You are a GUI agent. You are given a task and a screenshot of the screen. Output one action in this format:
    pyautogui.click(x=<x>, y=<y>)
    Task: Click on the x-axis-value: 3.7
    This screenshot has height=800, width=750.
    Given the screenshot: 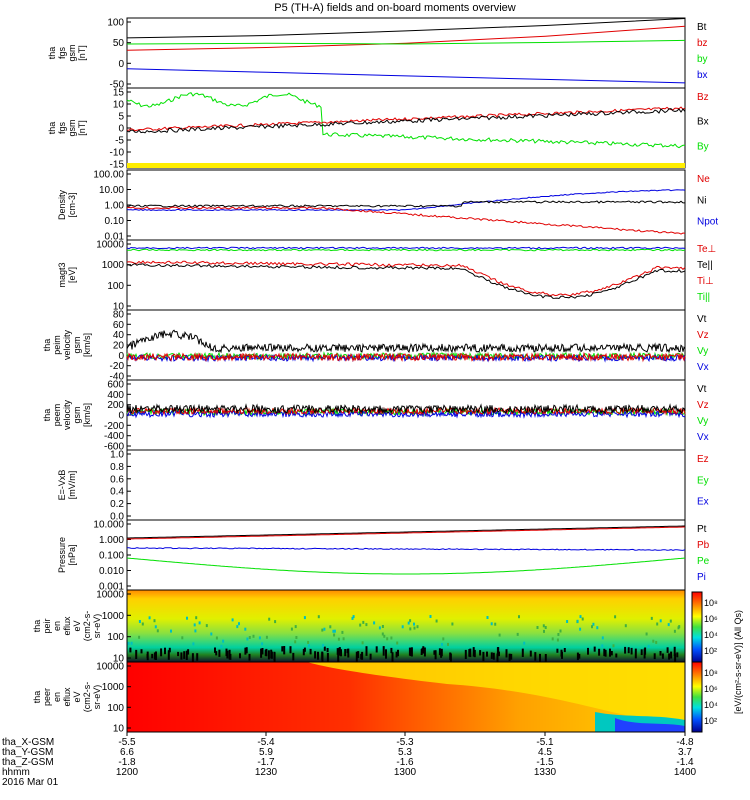 What is the action you would take?
    pyautogui.click(x=685, y=752)
    